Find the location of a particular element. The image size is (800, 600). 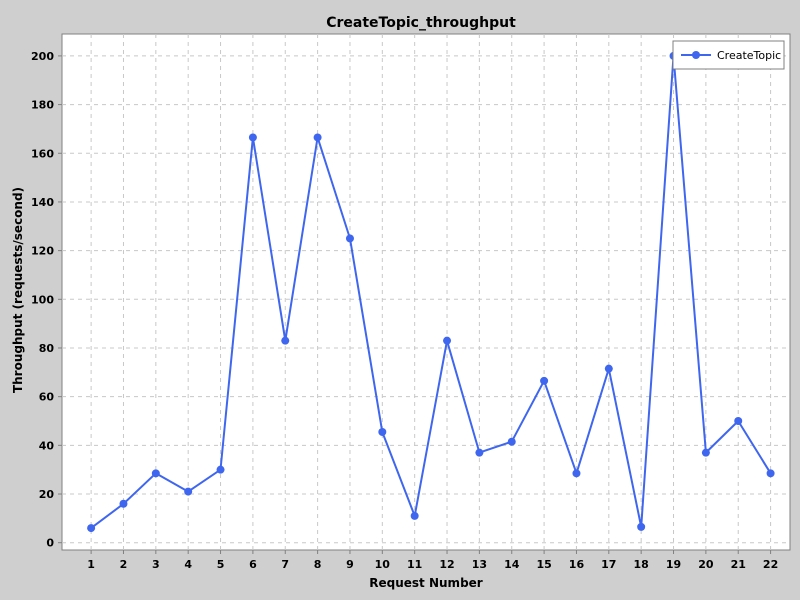

y-tick-label: 140 is located at coordinates (42, 202).